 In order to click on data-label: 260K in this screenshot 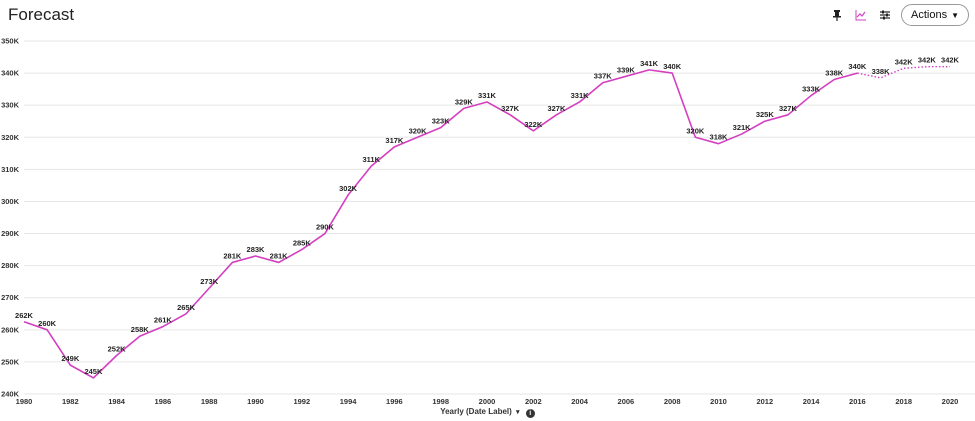, I will do `click(47, 323)`.